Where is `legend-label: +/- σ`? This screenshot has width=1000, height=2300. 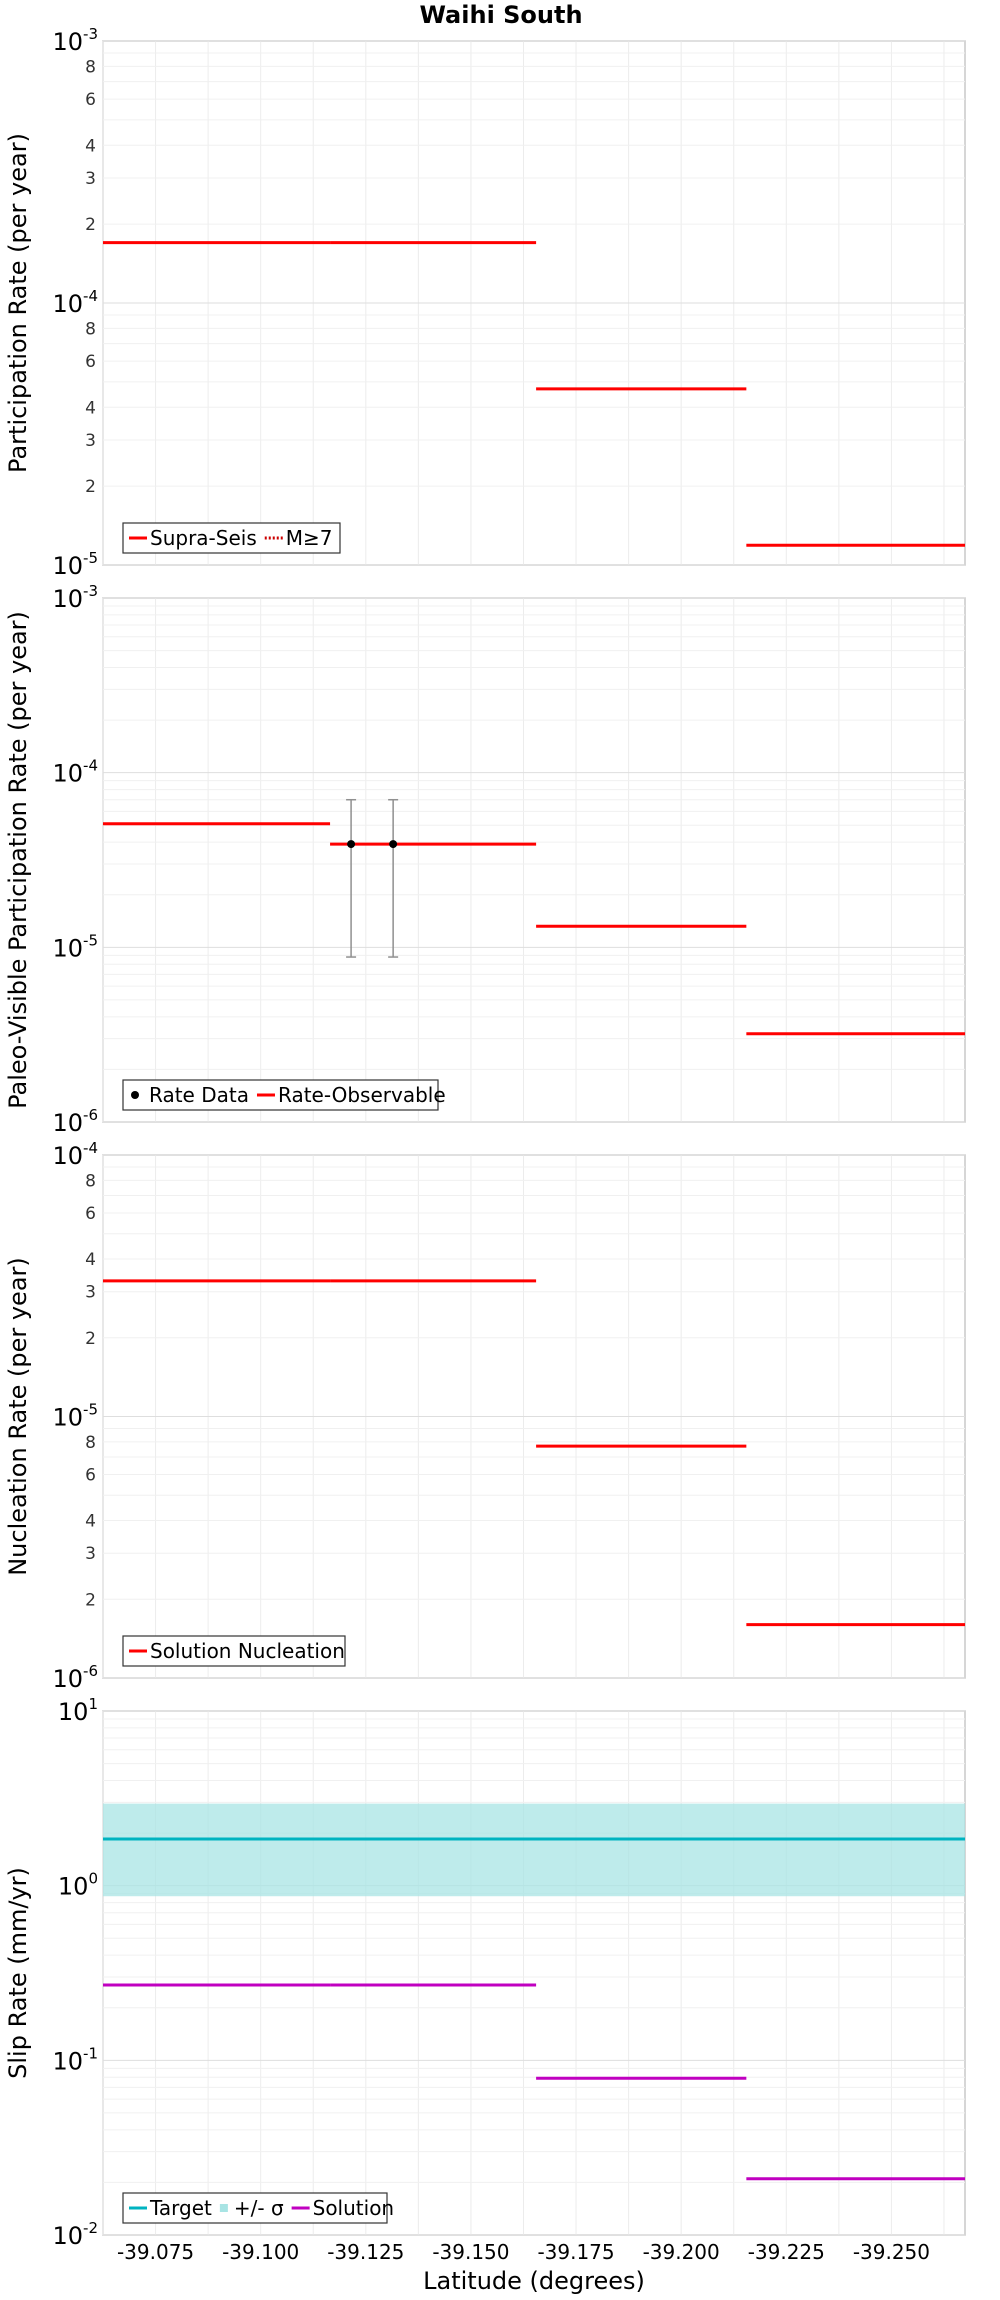
legend-label: +/- σ is located at coordinates (259, 2208).